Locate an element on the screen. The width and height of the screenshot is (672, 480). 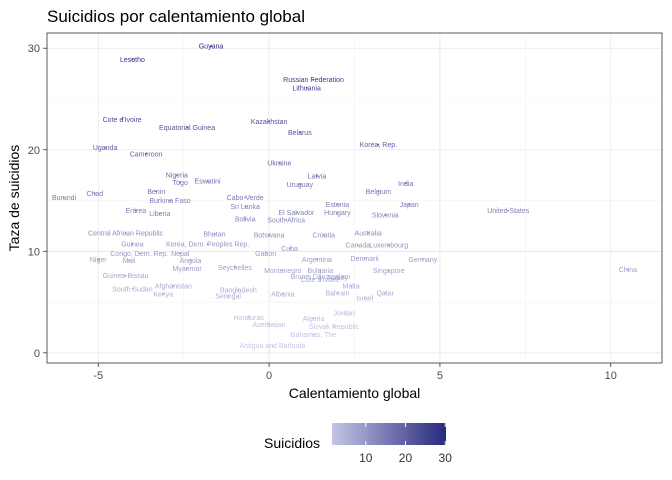
data-point: El Salvador is located at coordinates (297, 213).